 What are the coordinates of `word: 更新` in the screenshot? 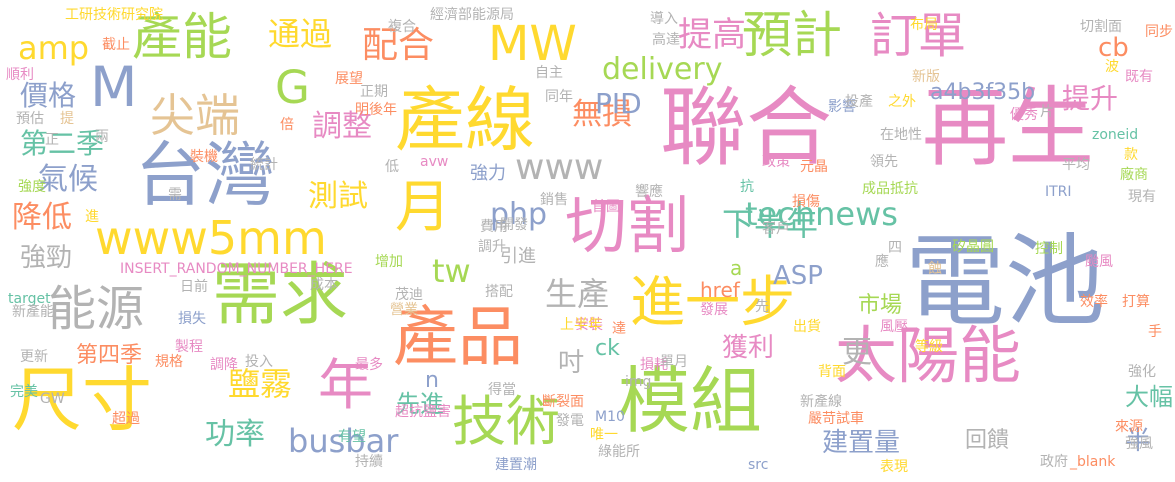 It's located at (34, 357).